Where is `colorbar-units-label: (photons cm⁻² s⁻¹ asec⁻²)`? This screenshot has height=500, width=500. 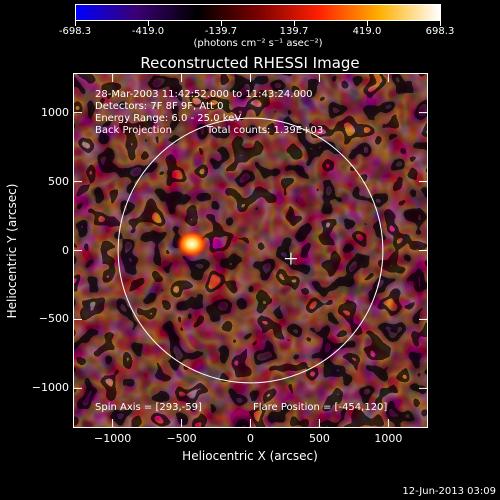 colorbar-units-label: (photons cm⁻² s⁻¹ asec⁻²) is located at coordinates (258, 43).